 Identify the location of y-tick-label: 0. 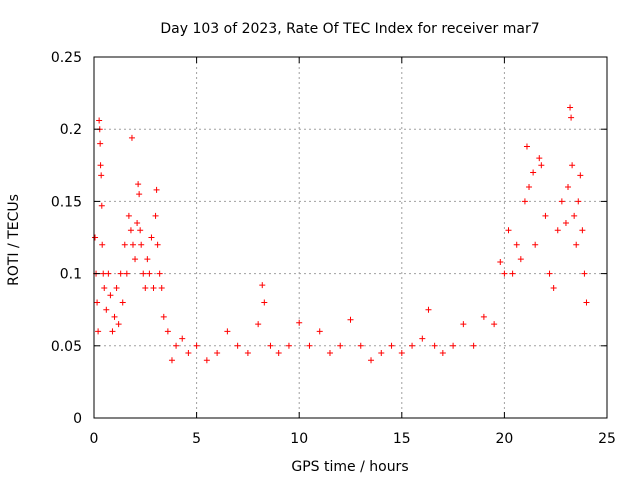
(77, 419).